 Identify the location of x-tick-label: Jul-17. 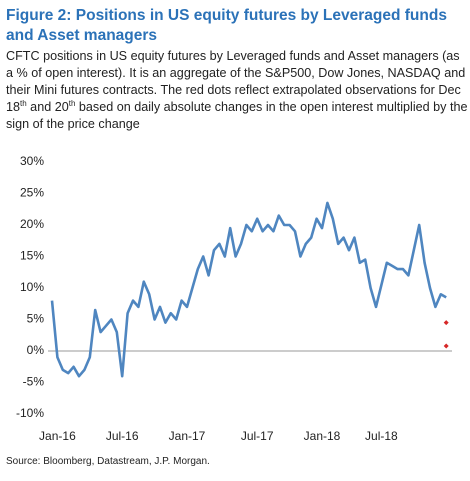
(257, 436).